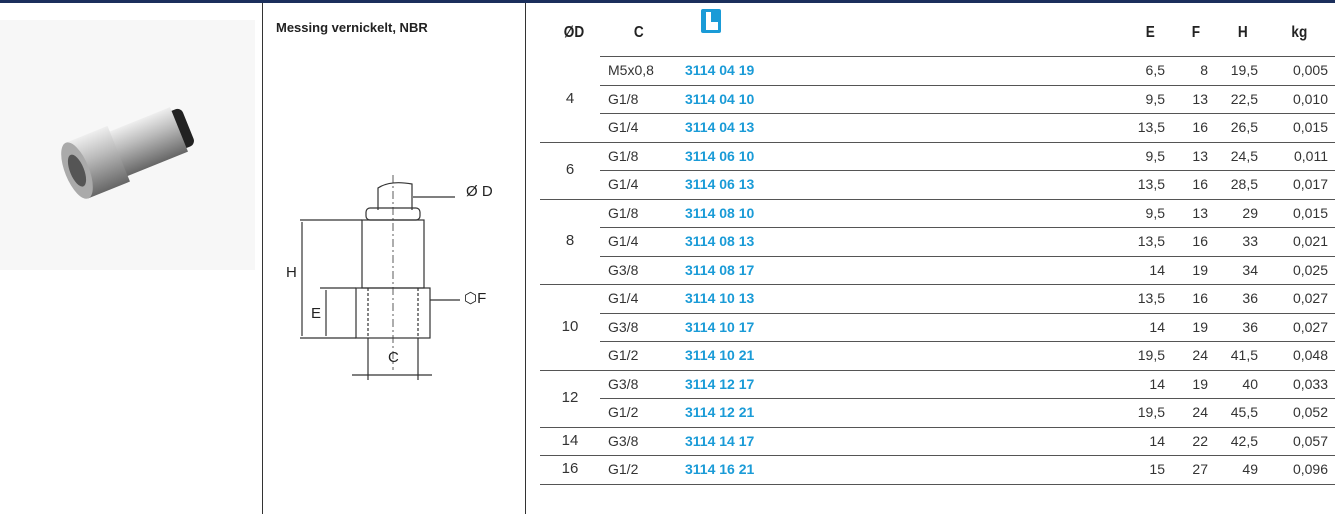 The height and width of the screenshot is (514, 1335). Describe the element at coordinates (1250, 383) in the screenshot. I see `cell-h: 40` at that location.